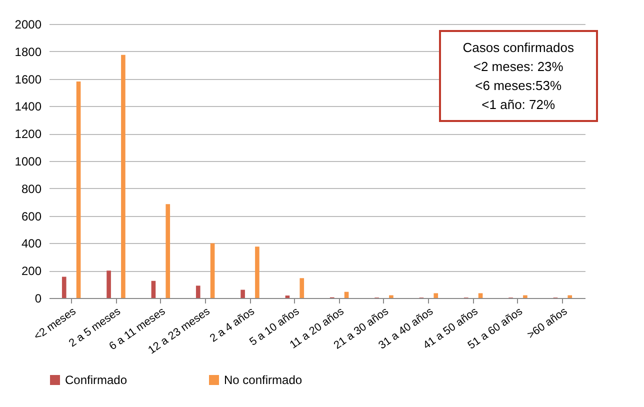 This screenshot has width=644, height=407. Describe the element at coordinates (547, 323) in the screenshot. I see `x-tick-label: >60 años` at that location.